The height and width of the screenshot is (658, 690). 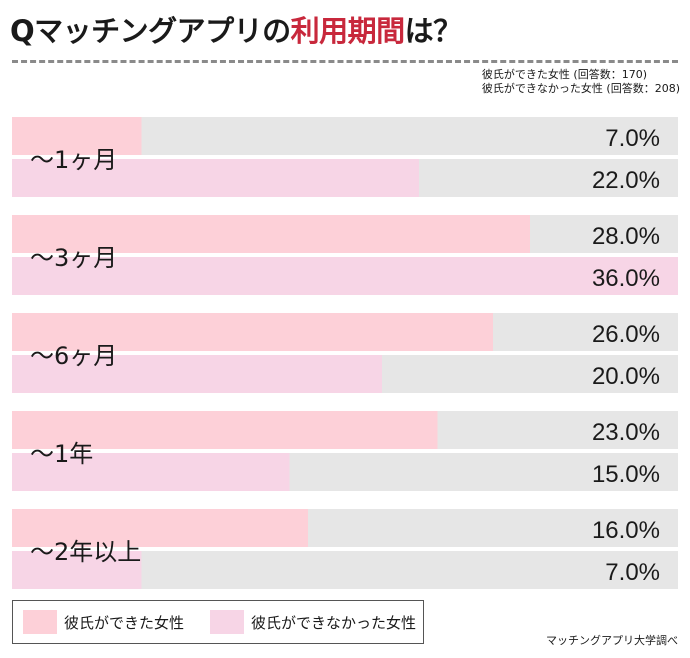 What do you see at coordinates (348, 31) in the screenshot?
I see `title-accent: 利用期間` at bounding box center [348, 31].